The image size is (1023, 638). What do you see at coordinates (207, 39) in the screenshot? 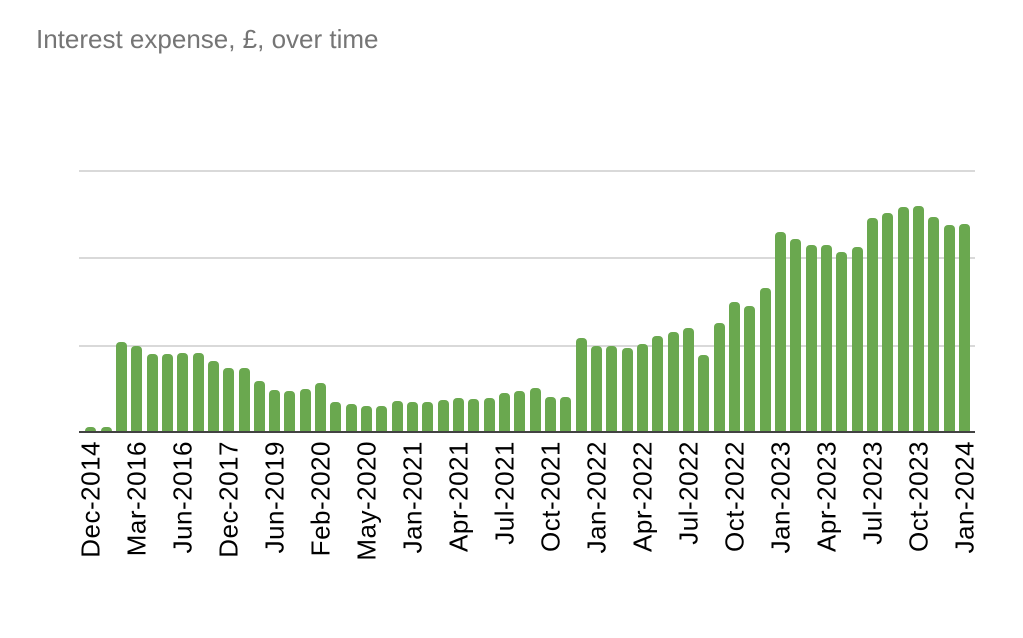
I see `chart-title: Interest expense, £, over time` at bounding box center [207, 39].